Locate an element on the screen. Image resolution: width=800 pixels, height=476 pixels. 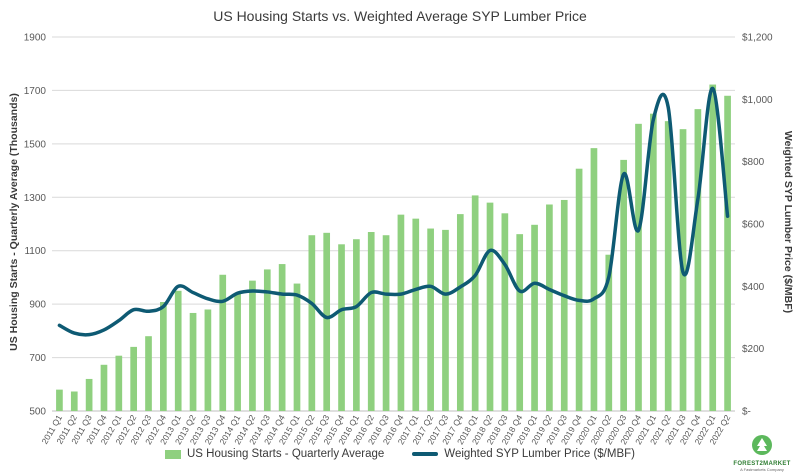
right-tick-label: $800 is located at coordinates (753, 162).